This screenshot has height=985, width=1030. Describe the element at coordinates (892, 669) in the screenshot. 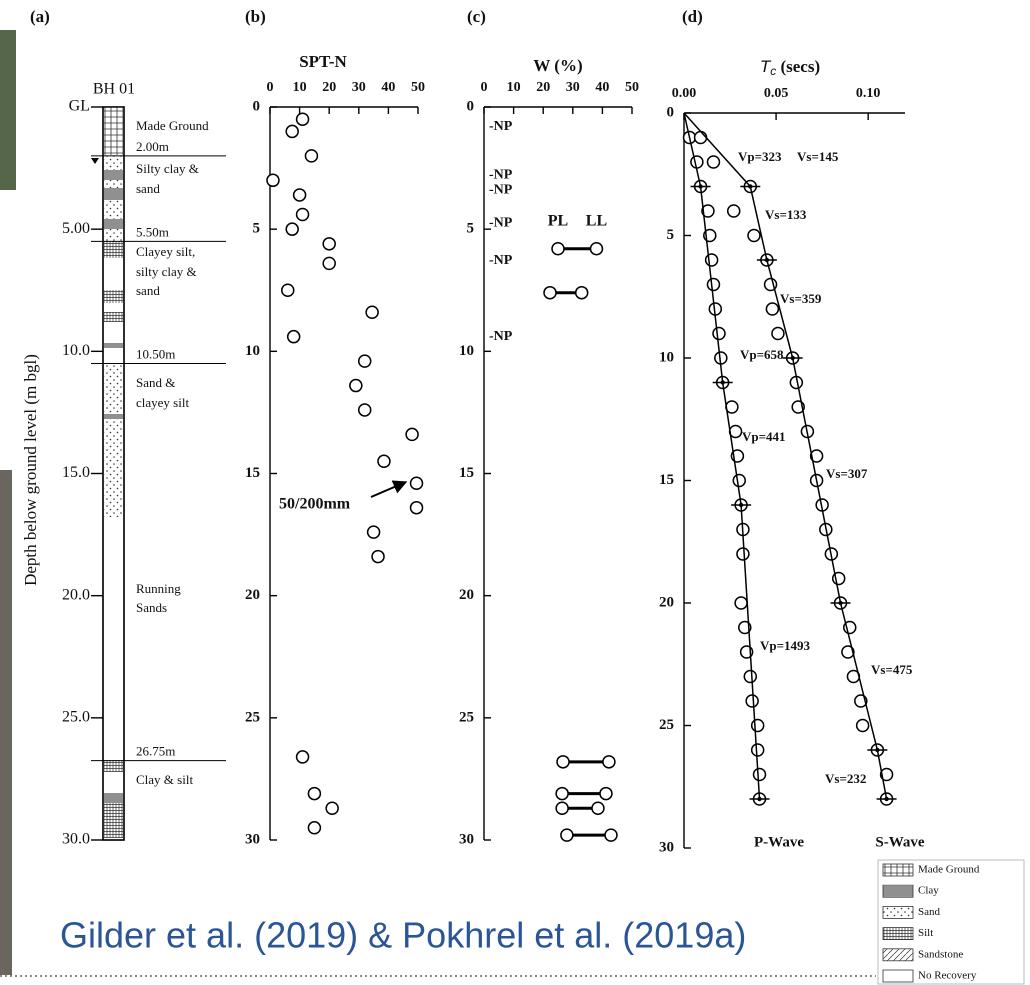

I see `velocity-label: Vs=475` at that location.